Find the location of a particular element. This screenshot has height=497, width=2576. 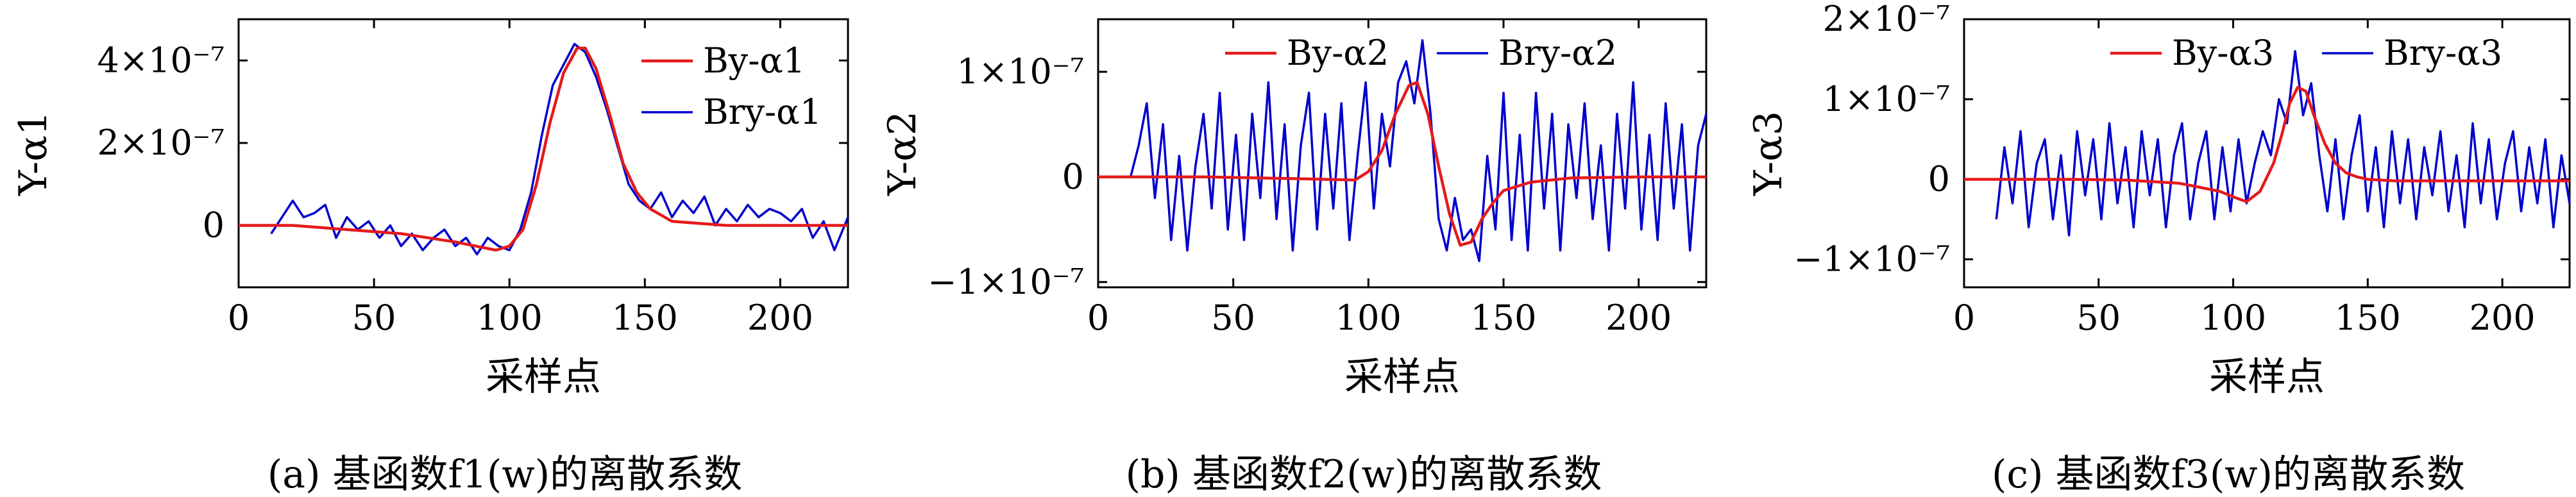

y-axis-title: Y-α1 is located at coordinates (33, 153).